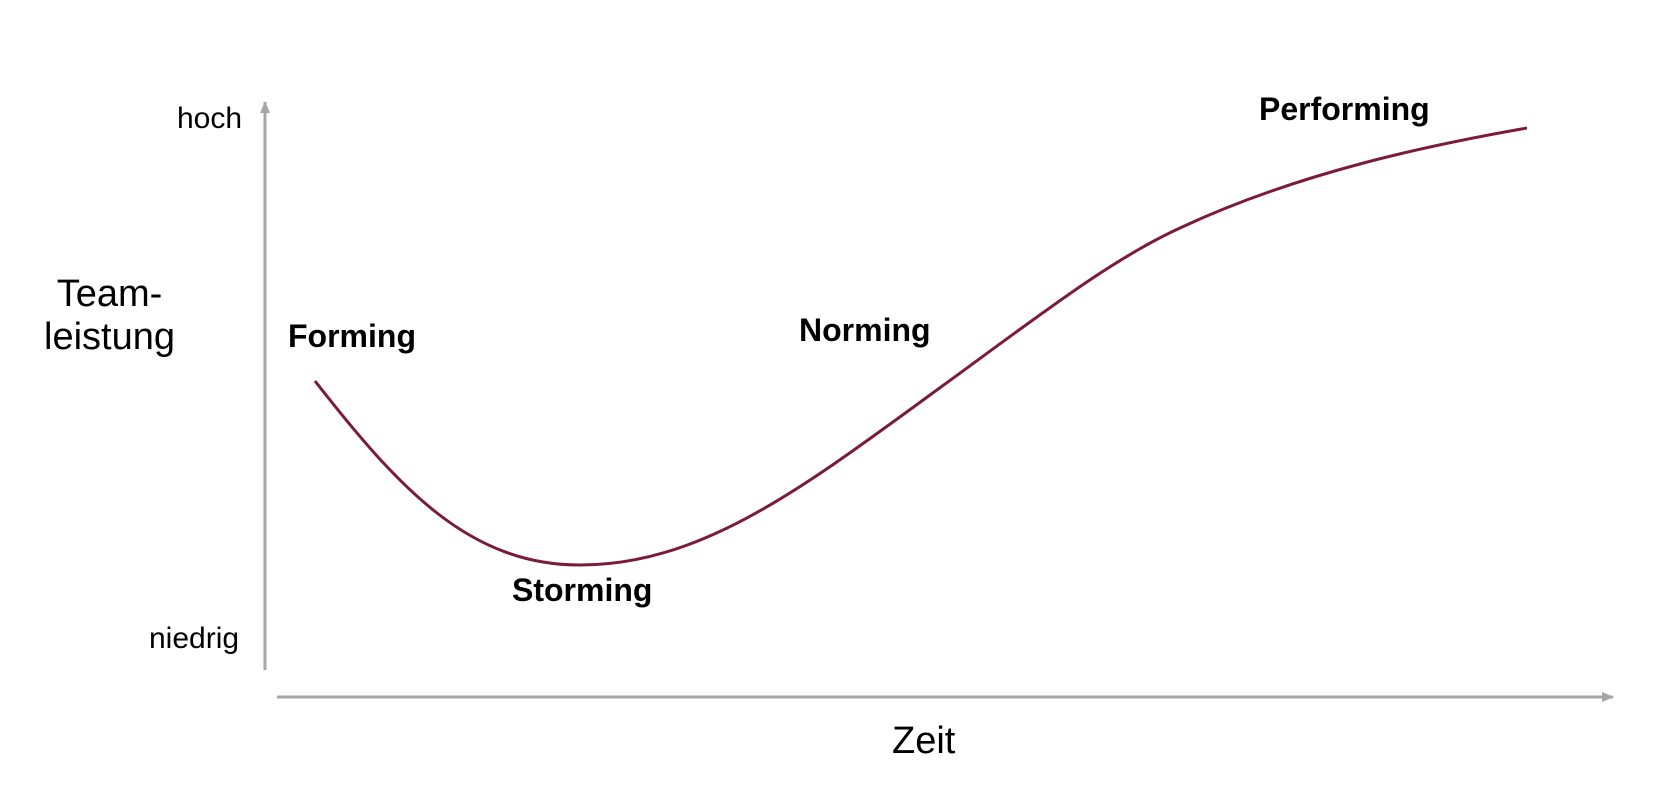 The width and height of the screenshot is (1655, 803). I want to click on phase-label-performing: Performing, so click(1344, 109).